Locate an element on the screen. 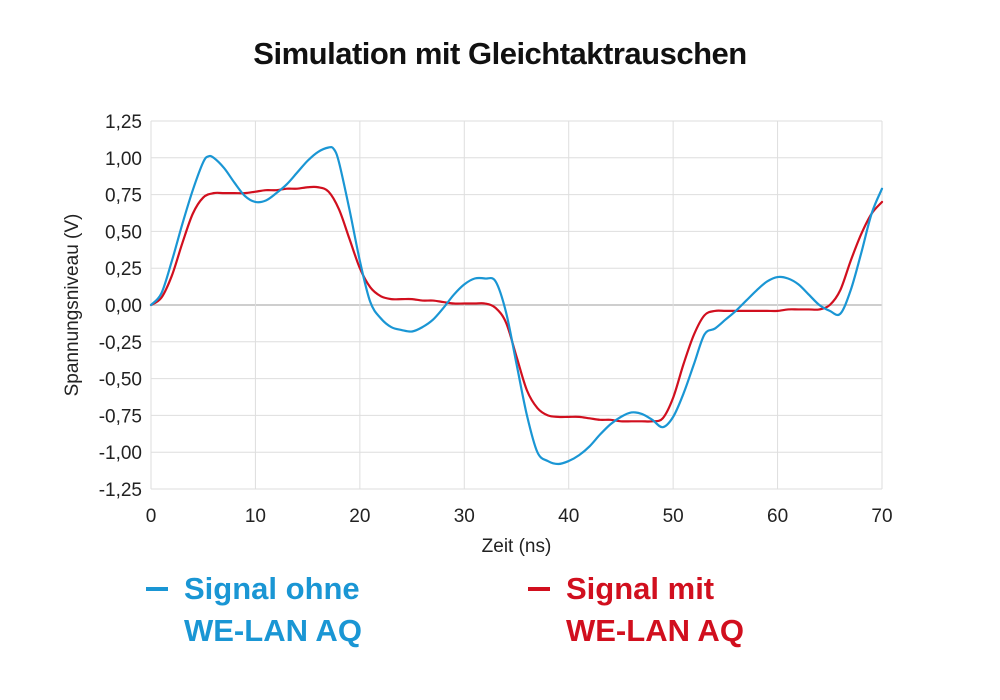 The width and height of the screenshot is (1000, 700). legend-label-line: Signal mit is located at coordinates (640, 588).